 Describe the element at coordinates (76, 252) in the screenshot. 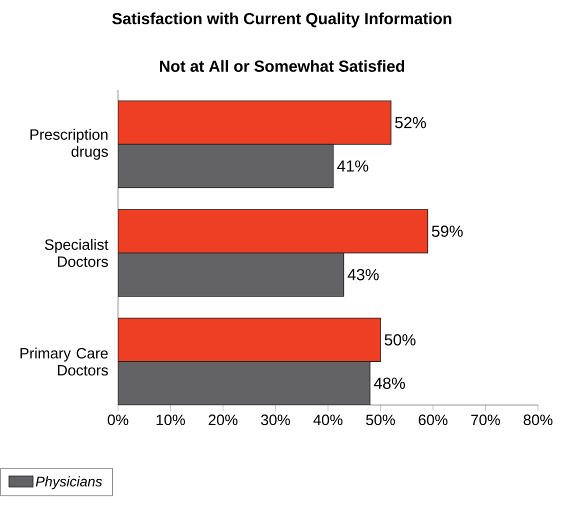

I see `y-tick-label: Specialist Doctors` at that location.